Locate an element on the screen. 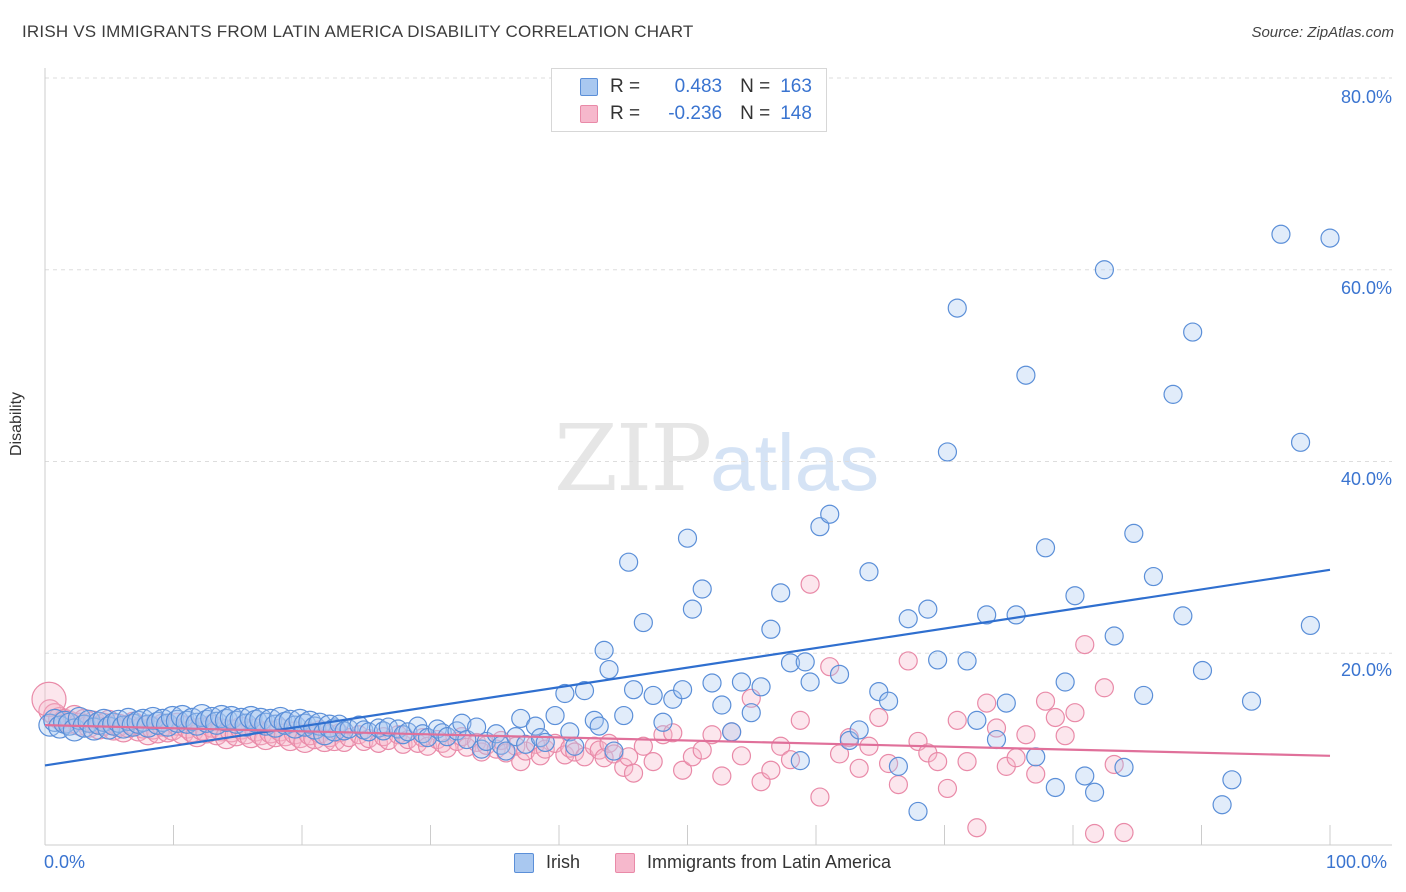 The width and height of the screenshot is (1406, 892). legend-irish-label: Irish is located at coordinates (563, 862).